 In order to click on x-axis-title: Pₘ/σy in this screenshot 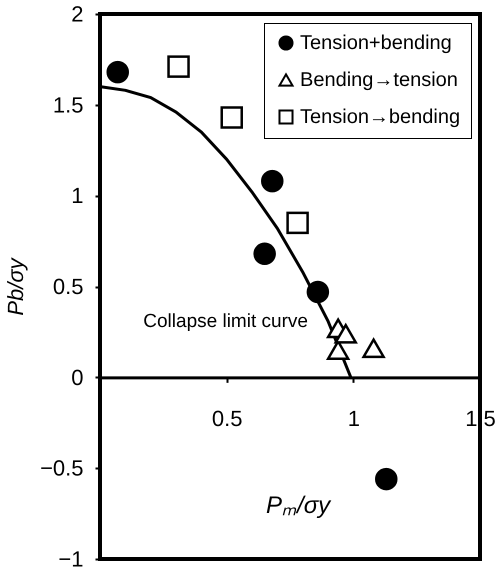, I will do `click(299, 505)`.